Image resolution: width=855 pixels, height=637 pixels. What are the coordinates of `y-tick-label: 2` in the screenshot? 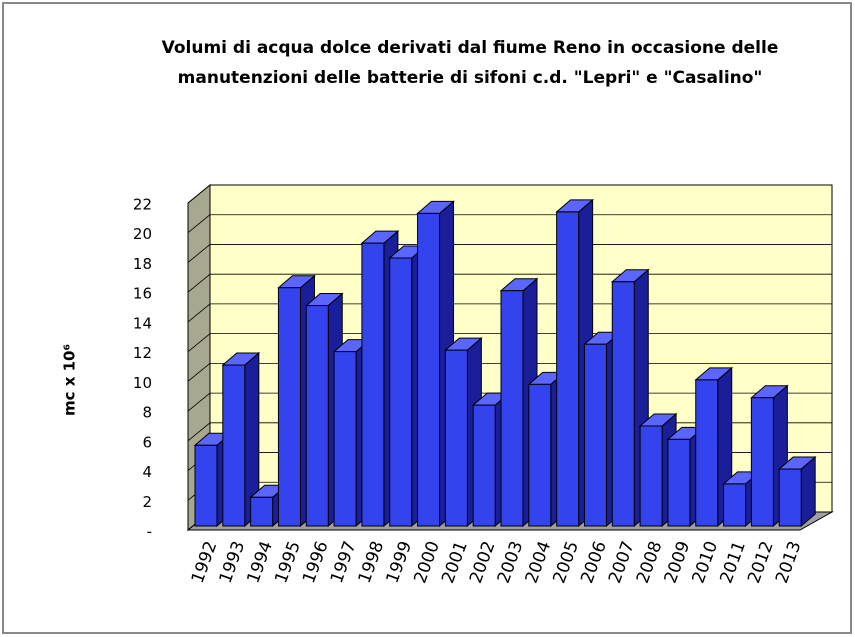 It's located at (147, 502).